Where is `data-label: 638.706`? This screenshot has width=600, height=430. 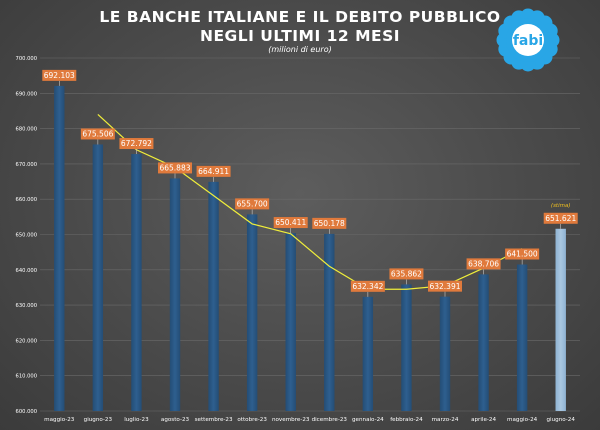 data-label: 638.706 is located at coordinates (483, 264).